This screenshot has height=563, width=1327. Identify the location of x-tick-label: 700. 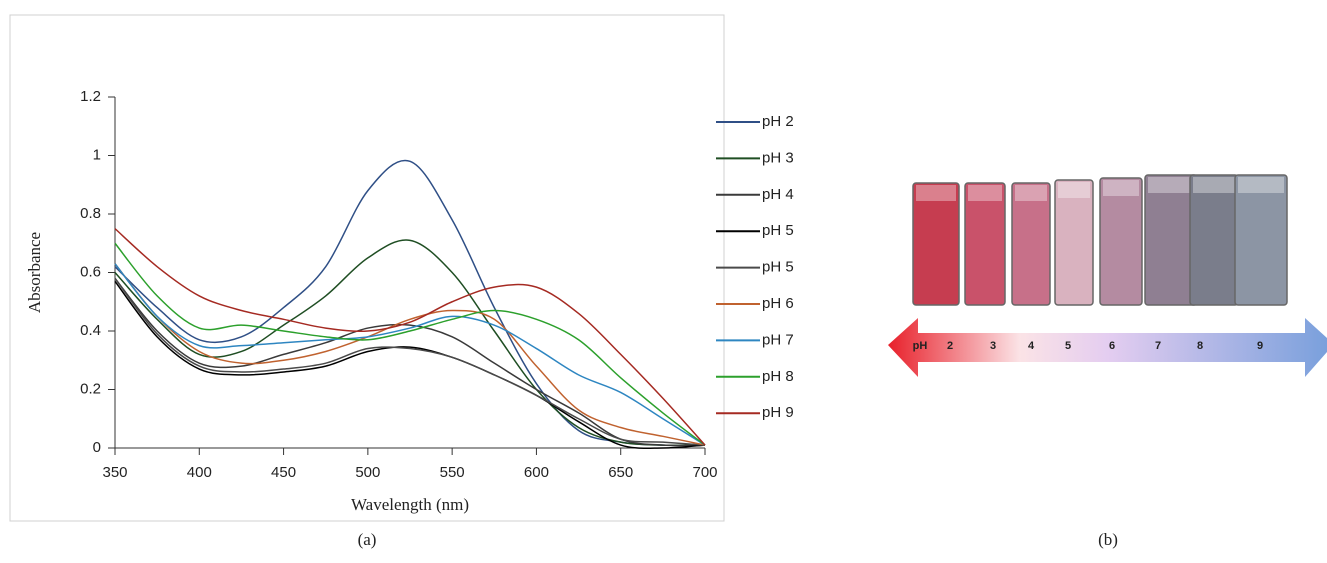
(704, 472).